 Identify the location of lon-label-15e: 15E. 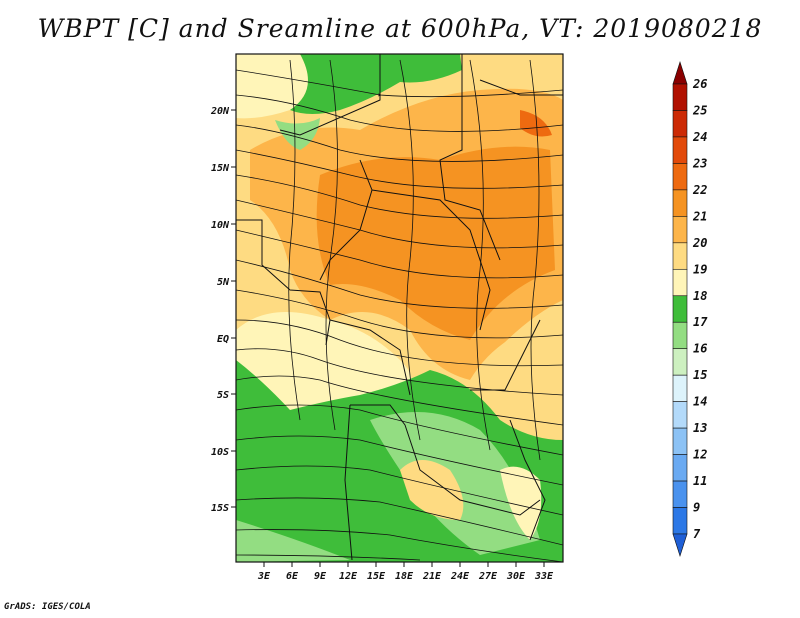
(376, 576).